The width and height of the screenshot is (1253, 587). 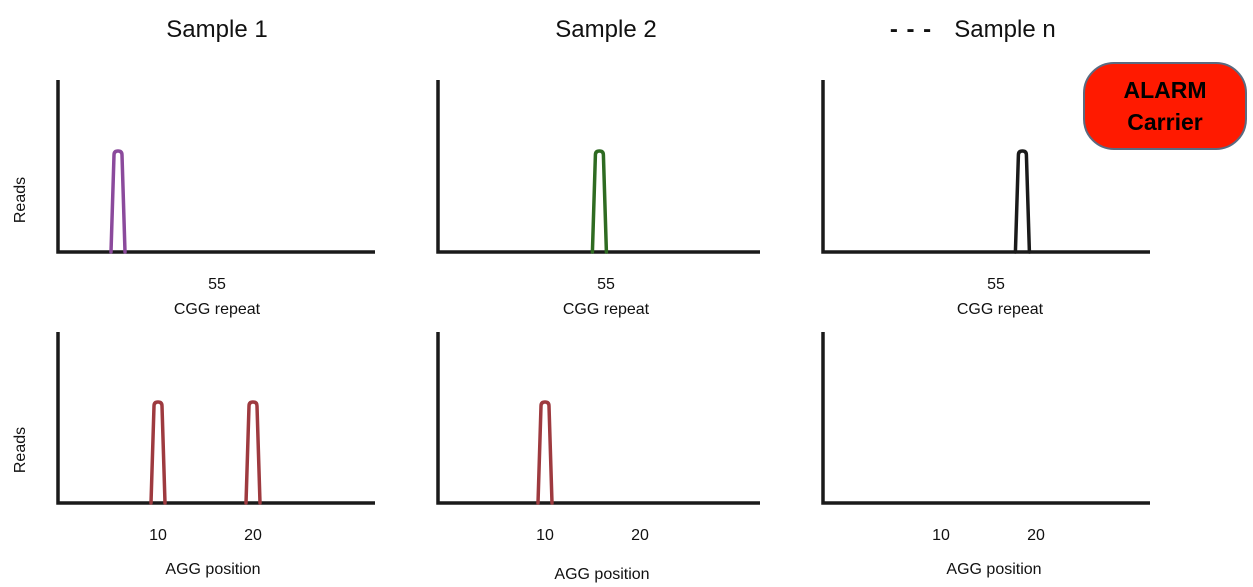 What do you see at coordinates (605, 29) in the screenshot?
I see `column-title-sample-2: Sample 2` at bounding box center [605, 29].